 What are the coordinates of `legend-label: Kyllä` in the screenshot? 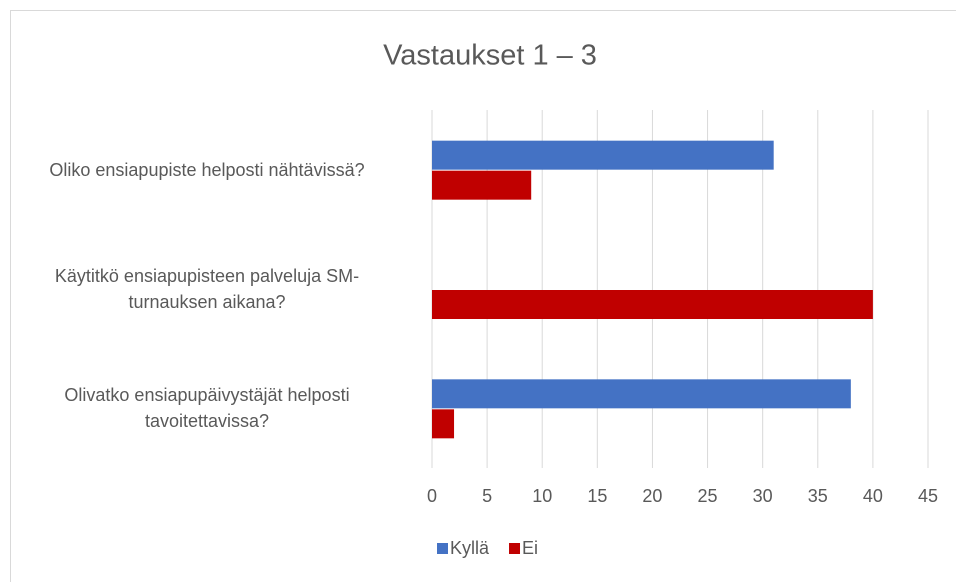 It's located at (470, 548).